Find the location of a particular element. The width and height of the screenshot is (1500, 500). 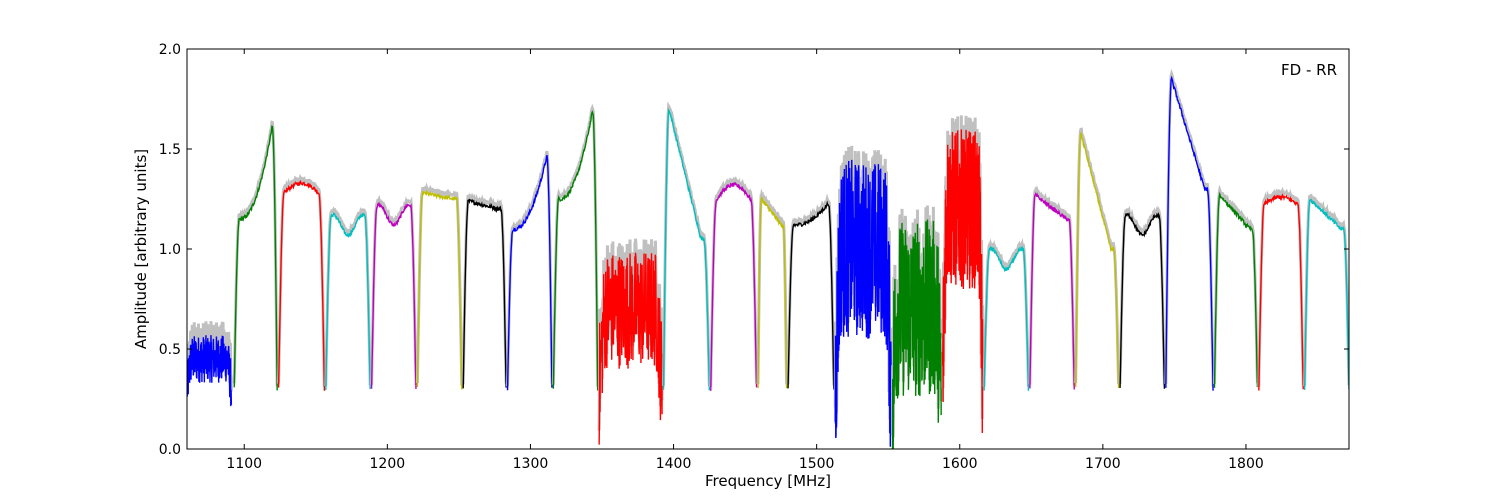

x-tick-label: 1500 is located at coordinates (817, 464).